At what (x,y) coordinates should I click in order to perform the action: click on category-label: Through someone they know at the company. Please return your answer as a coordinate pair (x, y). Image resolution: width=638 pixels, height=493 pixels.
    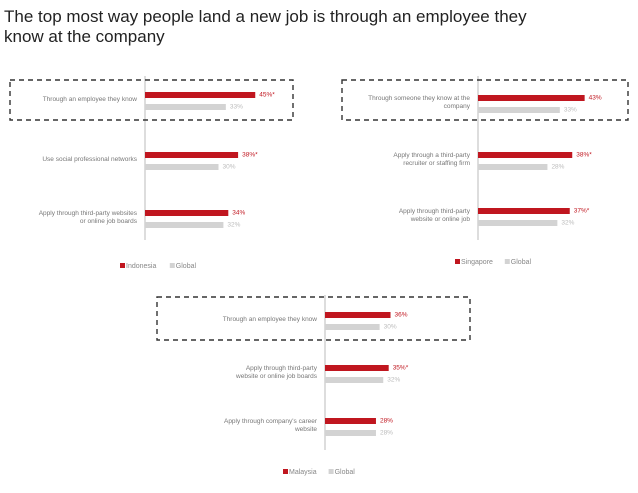
    Looking at the image, I should click on (419, 102).